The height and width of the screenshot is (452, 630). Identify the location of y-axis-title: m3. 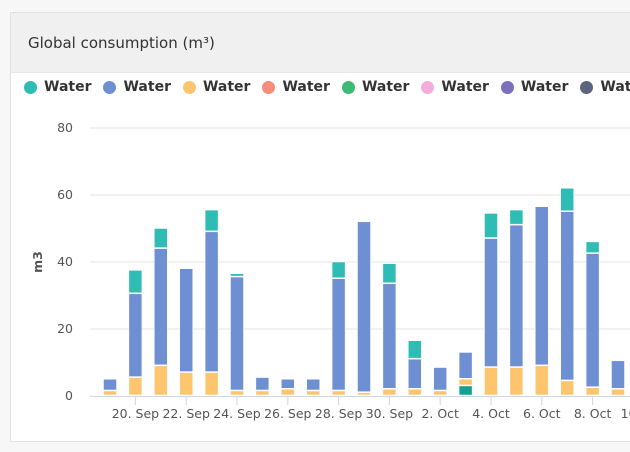
(37, 262).